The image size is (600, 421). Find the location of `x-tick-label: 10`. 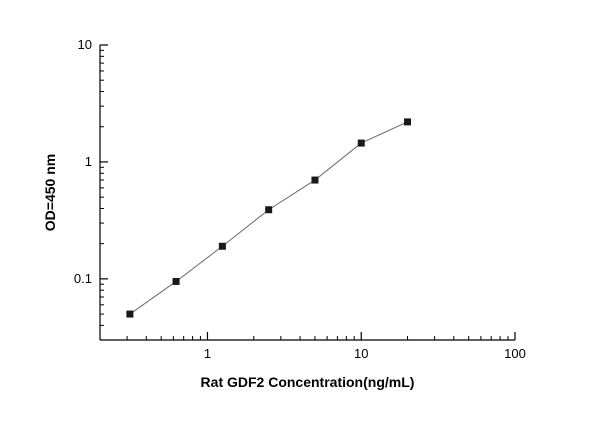

x-tick-label: 10 is located at coordinates (361, 353).